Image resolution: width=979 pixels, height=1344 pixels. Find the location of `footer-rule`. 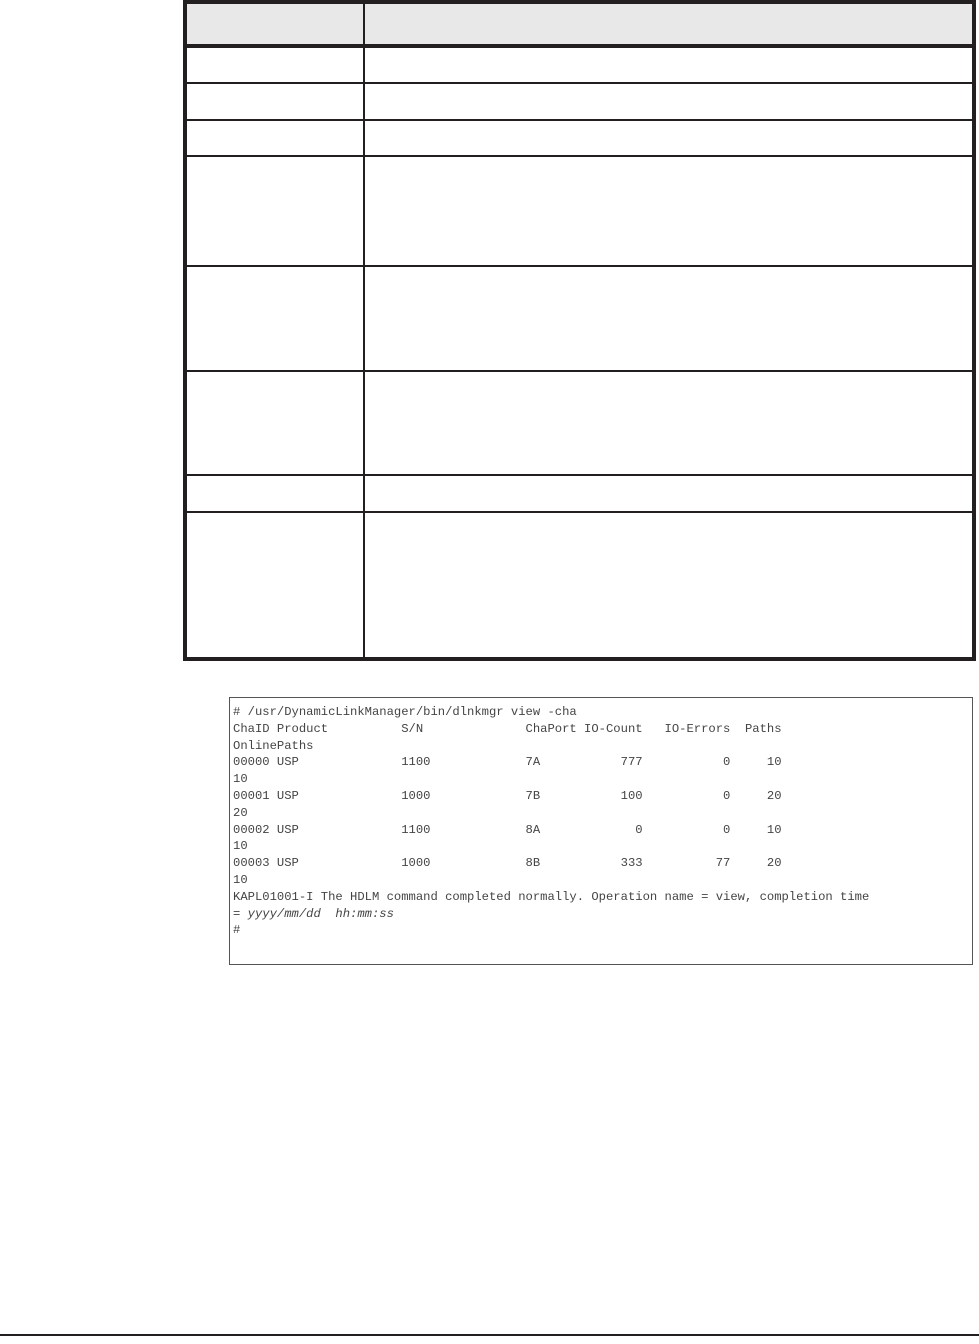

footer-rule is located at coordinates (489, 1335).